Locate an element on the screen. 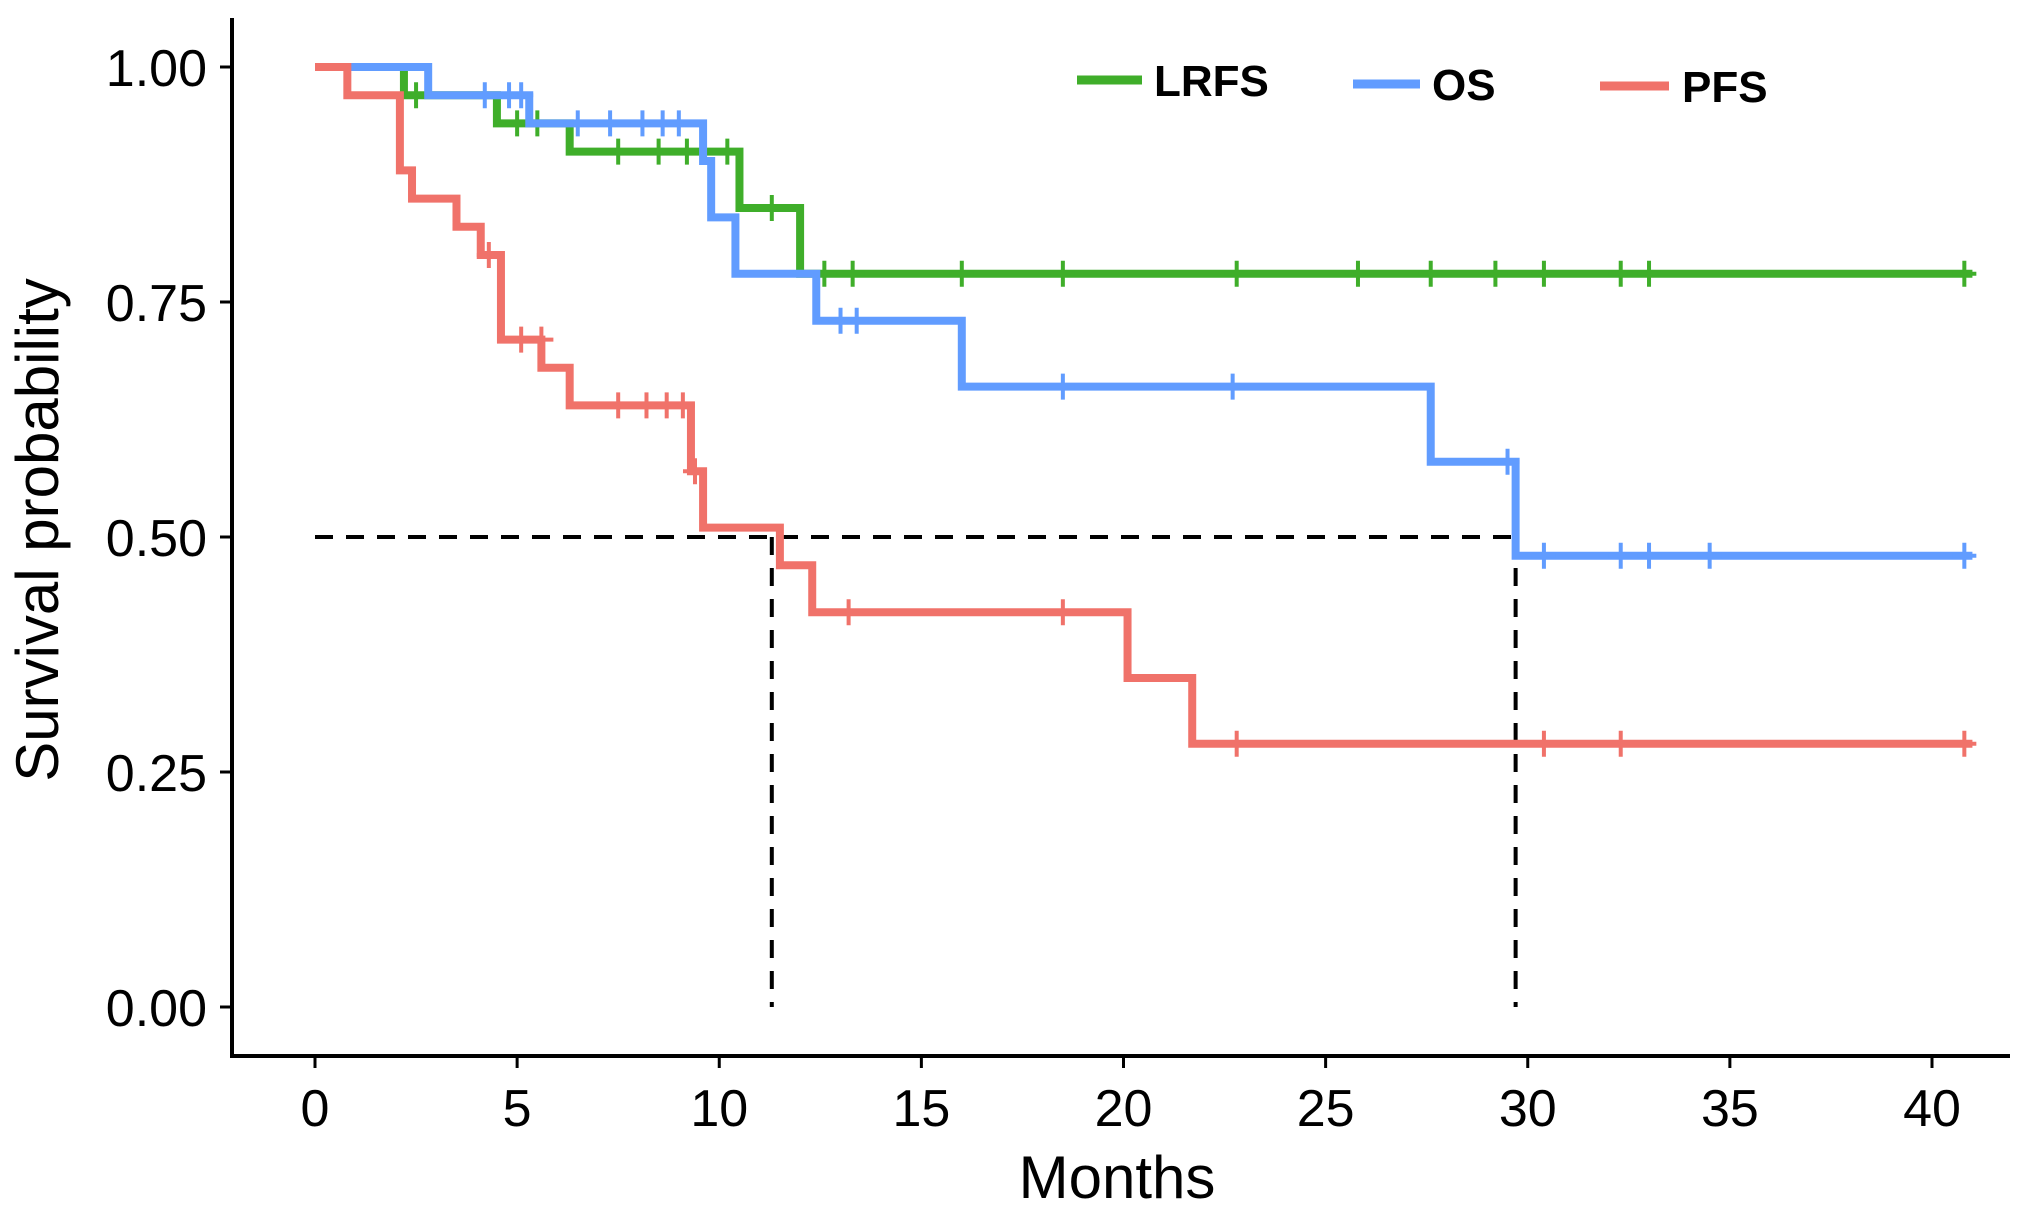 The width and height of the screenshot is (2021, 1211). y-tick-label: 0.75 is located at coordinates (156, 304).